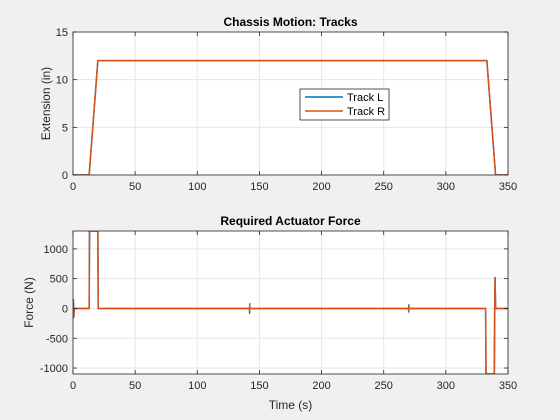 The width and height of the screenshot is (560, 420). Describe the element at coordinates (446, 386) in the screenshot. I see `force-xtick-label: 300` at that location.